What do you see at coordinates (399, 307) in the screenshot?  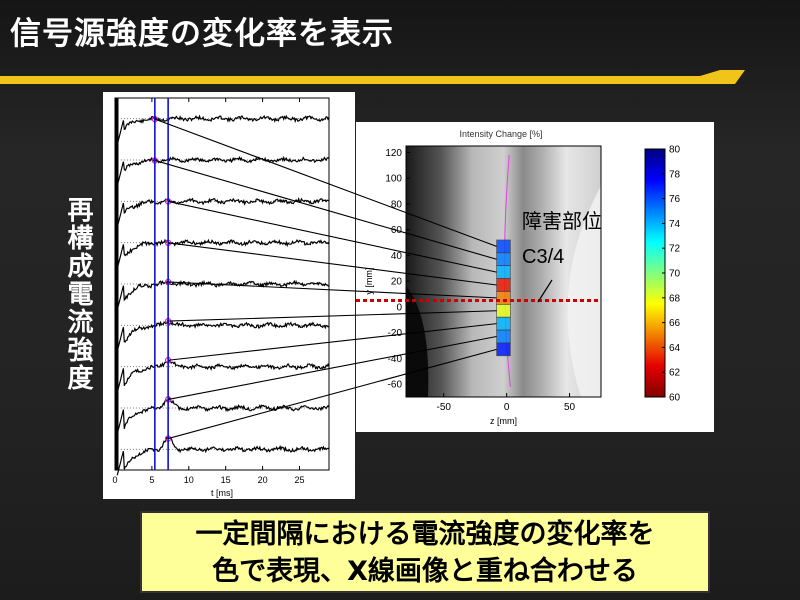 I see `y-tick-label: 0` at bounding box center [399, 307].